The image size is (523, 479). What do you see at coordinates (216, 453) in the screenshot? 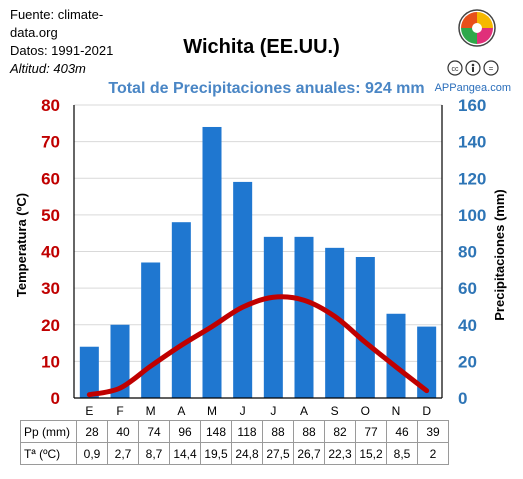
I see `table-cell-temperature: 19,5` at bounding box center [216, 453].